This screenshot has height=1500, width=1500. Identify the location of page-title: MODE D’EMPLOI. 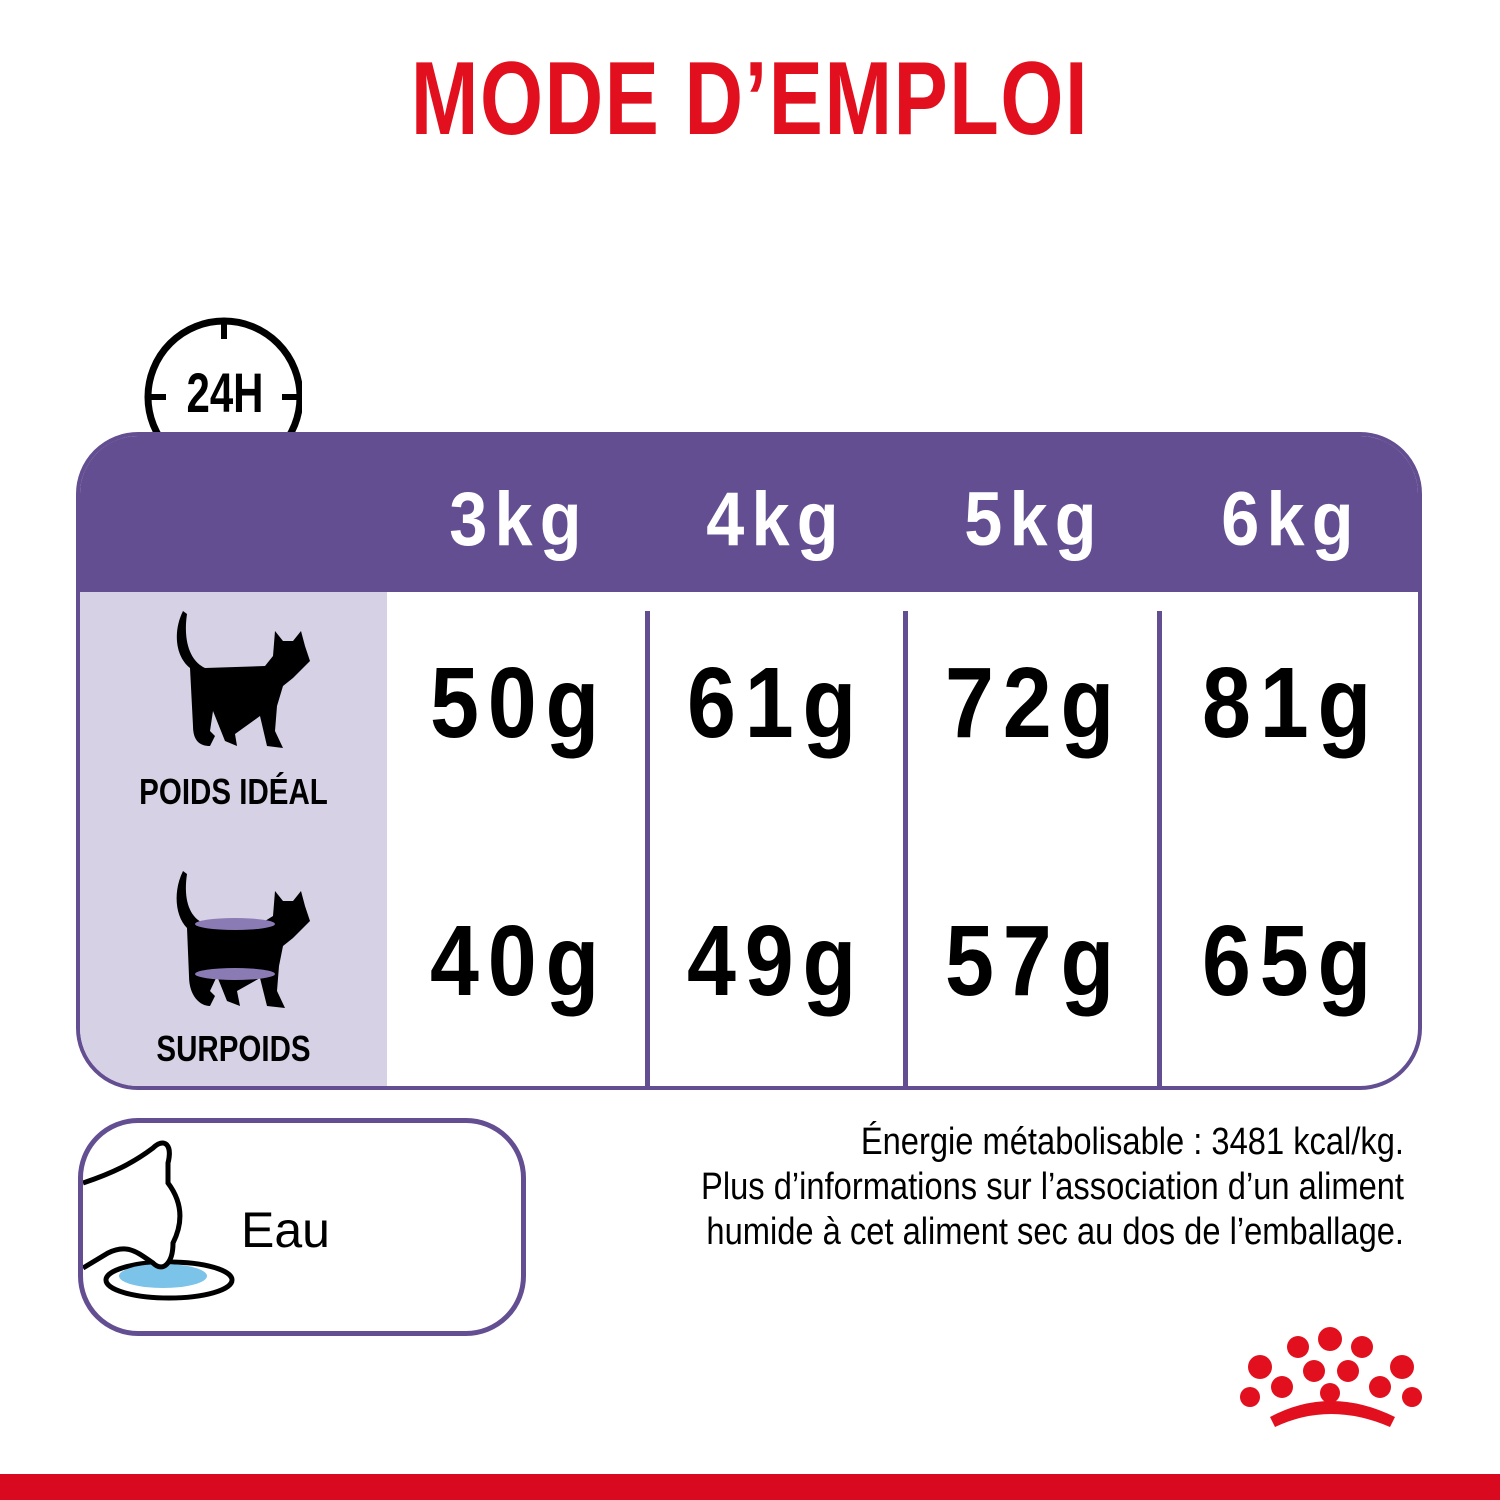
(750, 99).